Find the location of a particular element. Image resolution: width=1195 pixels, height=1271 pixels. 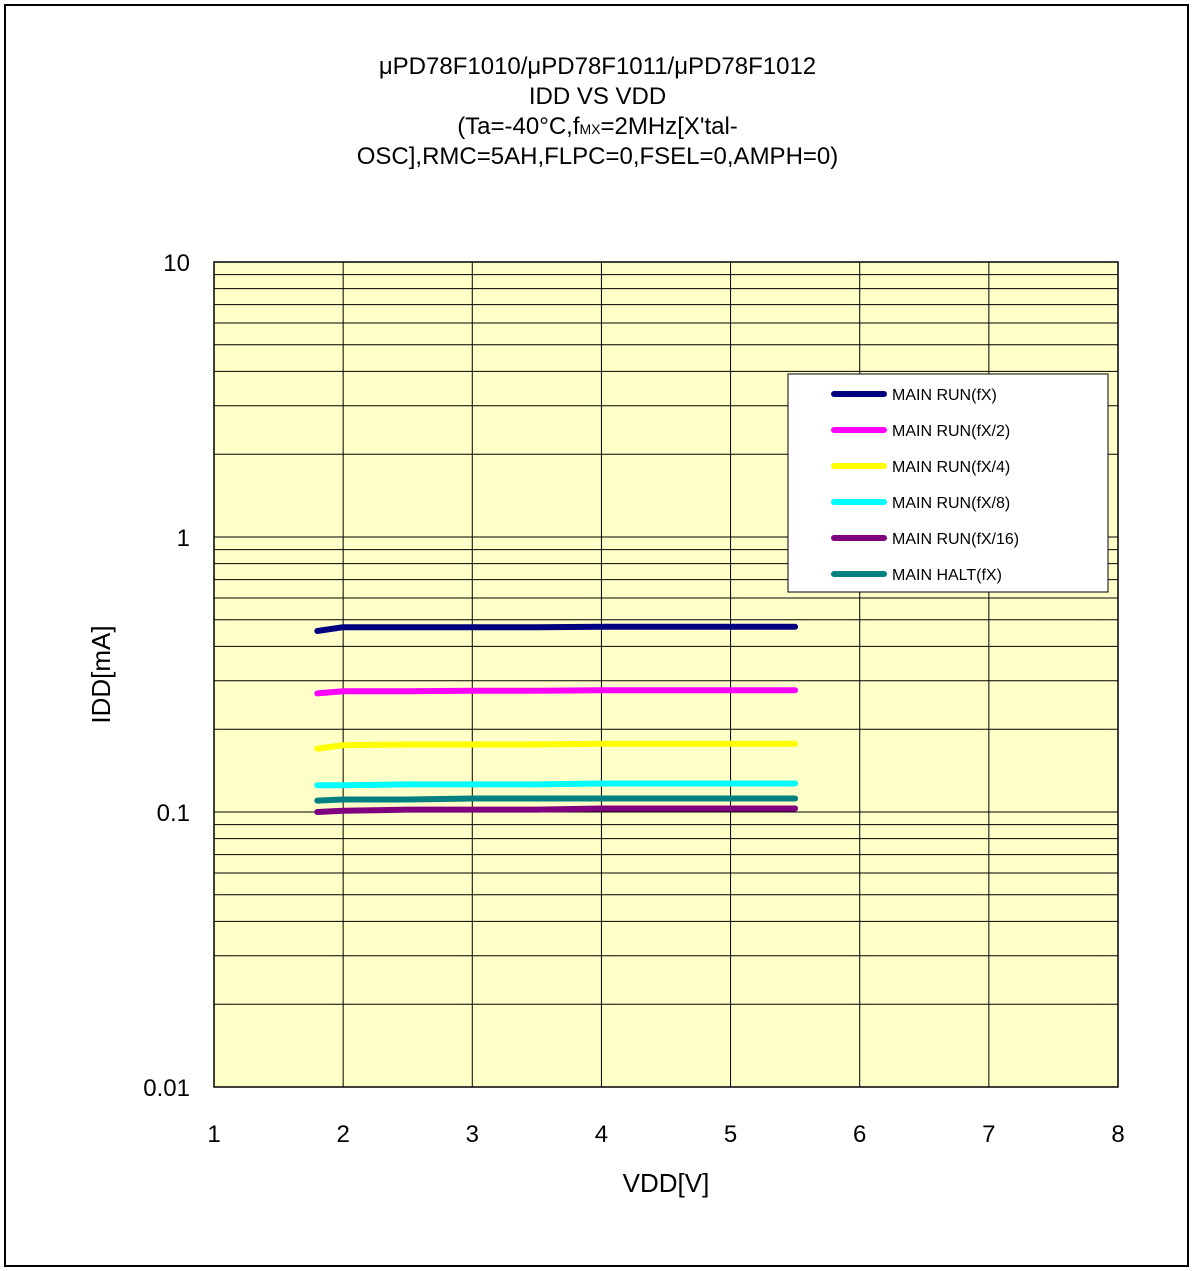

x-tick-label: 8 is located at coordinates (1117, 1134).